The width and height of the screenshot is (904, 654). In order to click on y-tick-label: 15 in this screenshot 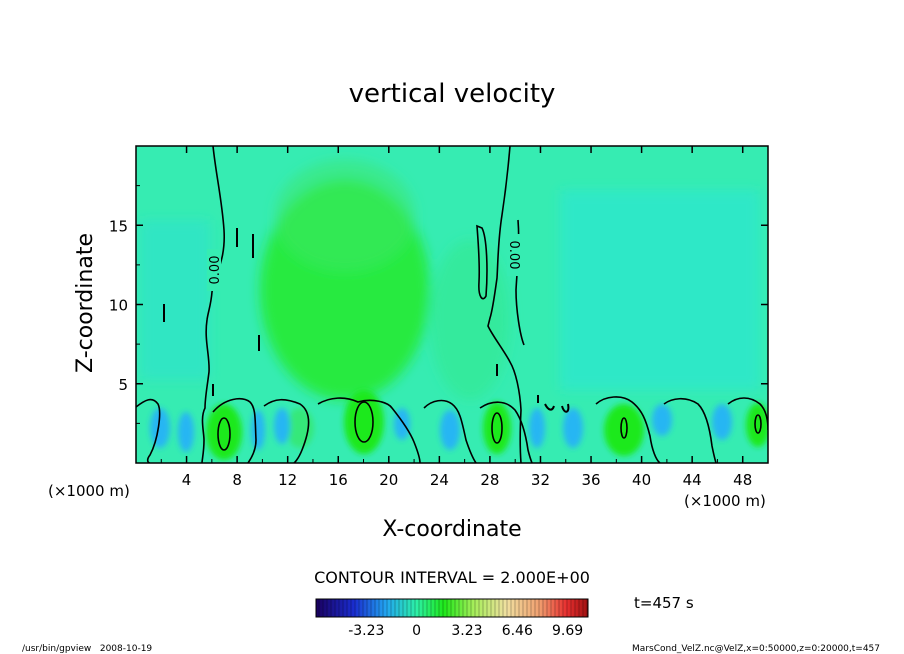, I will do `click(118, 226)`.